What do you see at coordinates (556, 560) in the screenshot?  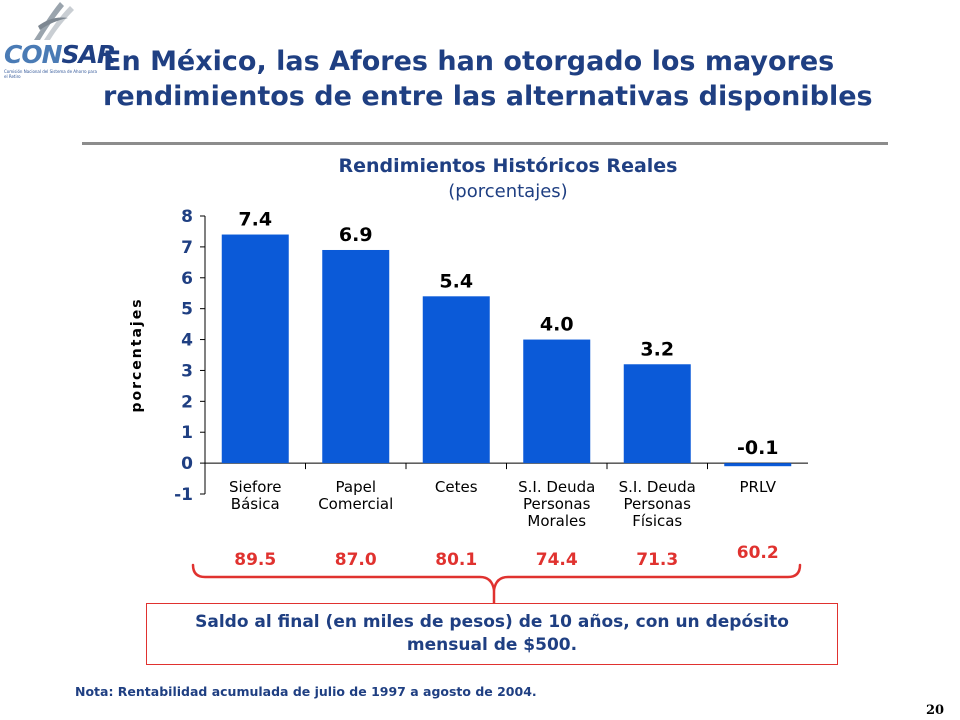 I see `saldo-value: 74.4` at bounding box center [556, 560].